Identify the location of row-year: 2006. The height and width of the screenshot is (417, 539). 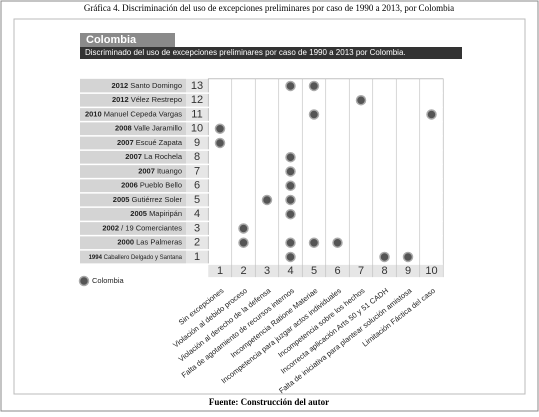
(129, 185).